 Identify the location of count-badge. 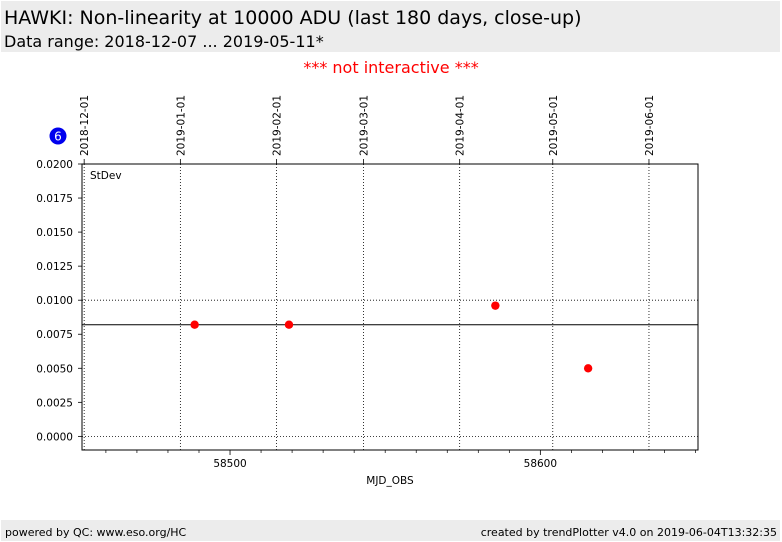
(58, 136).